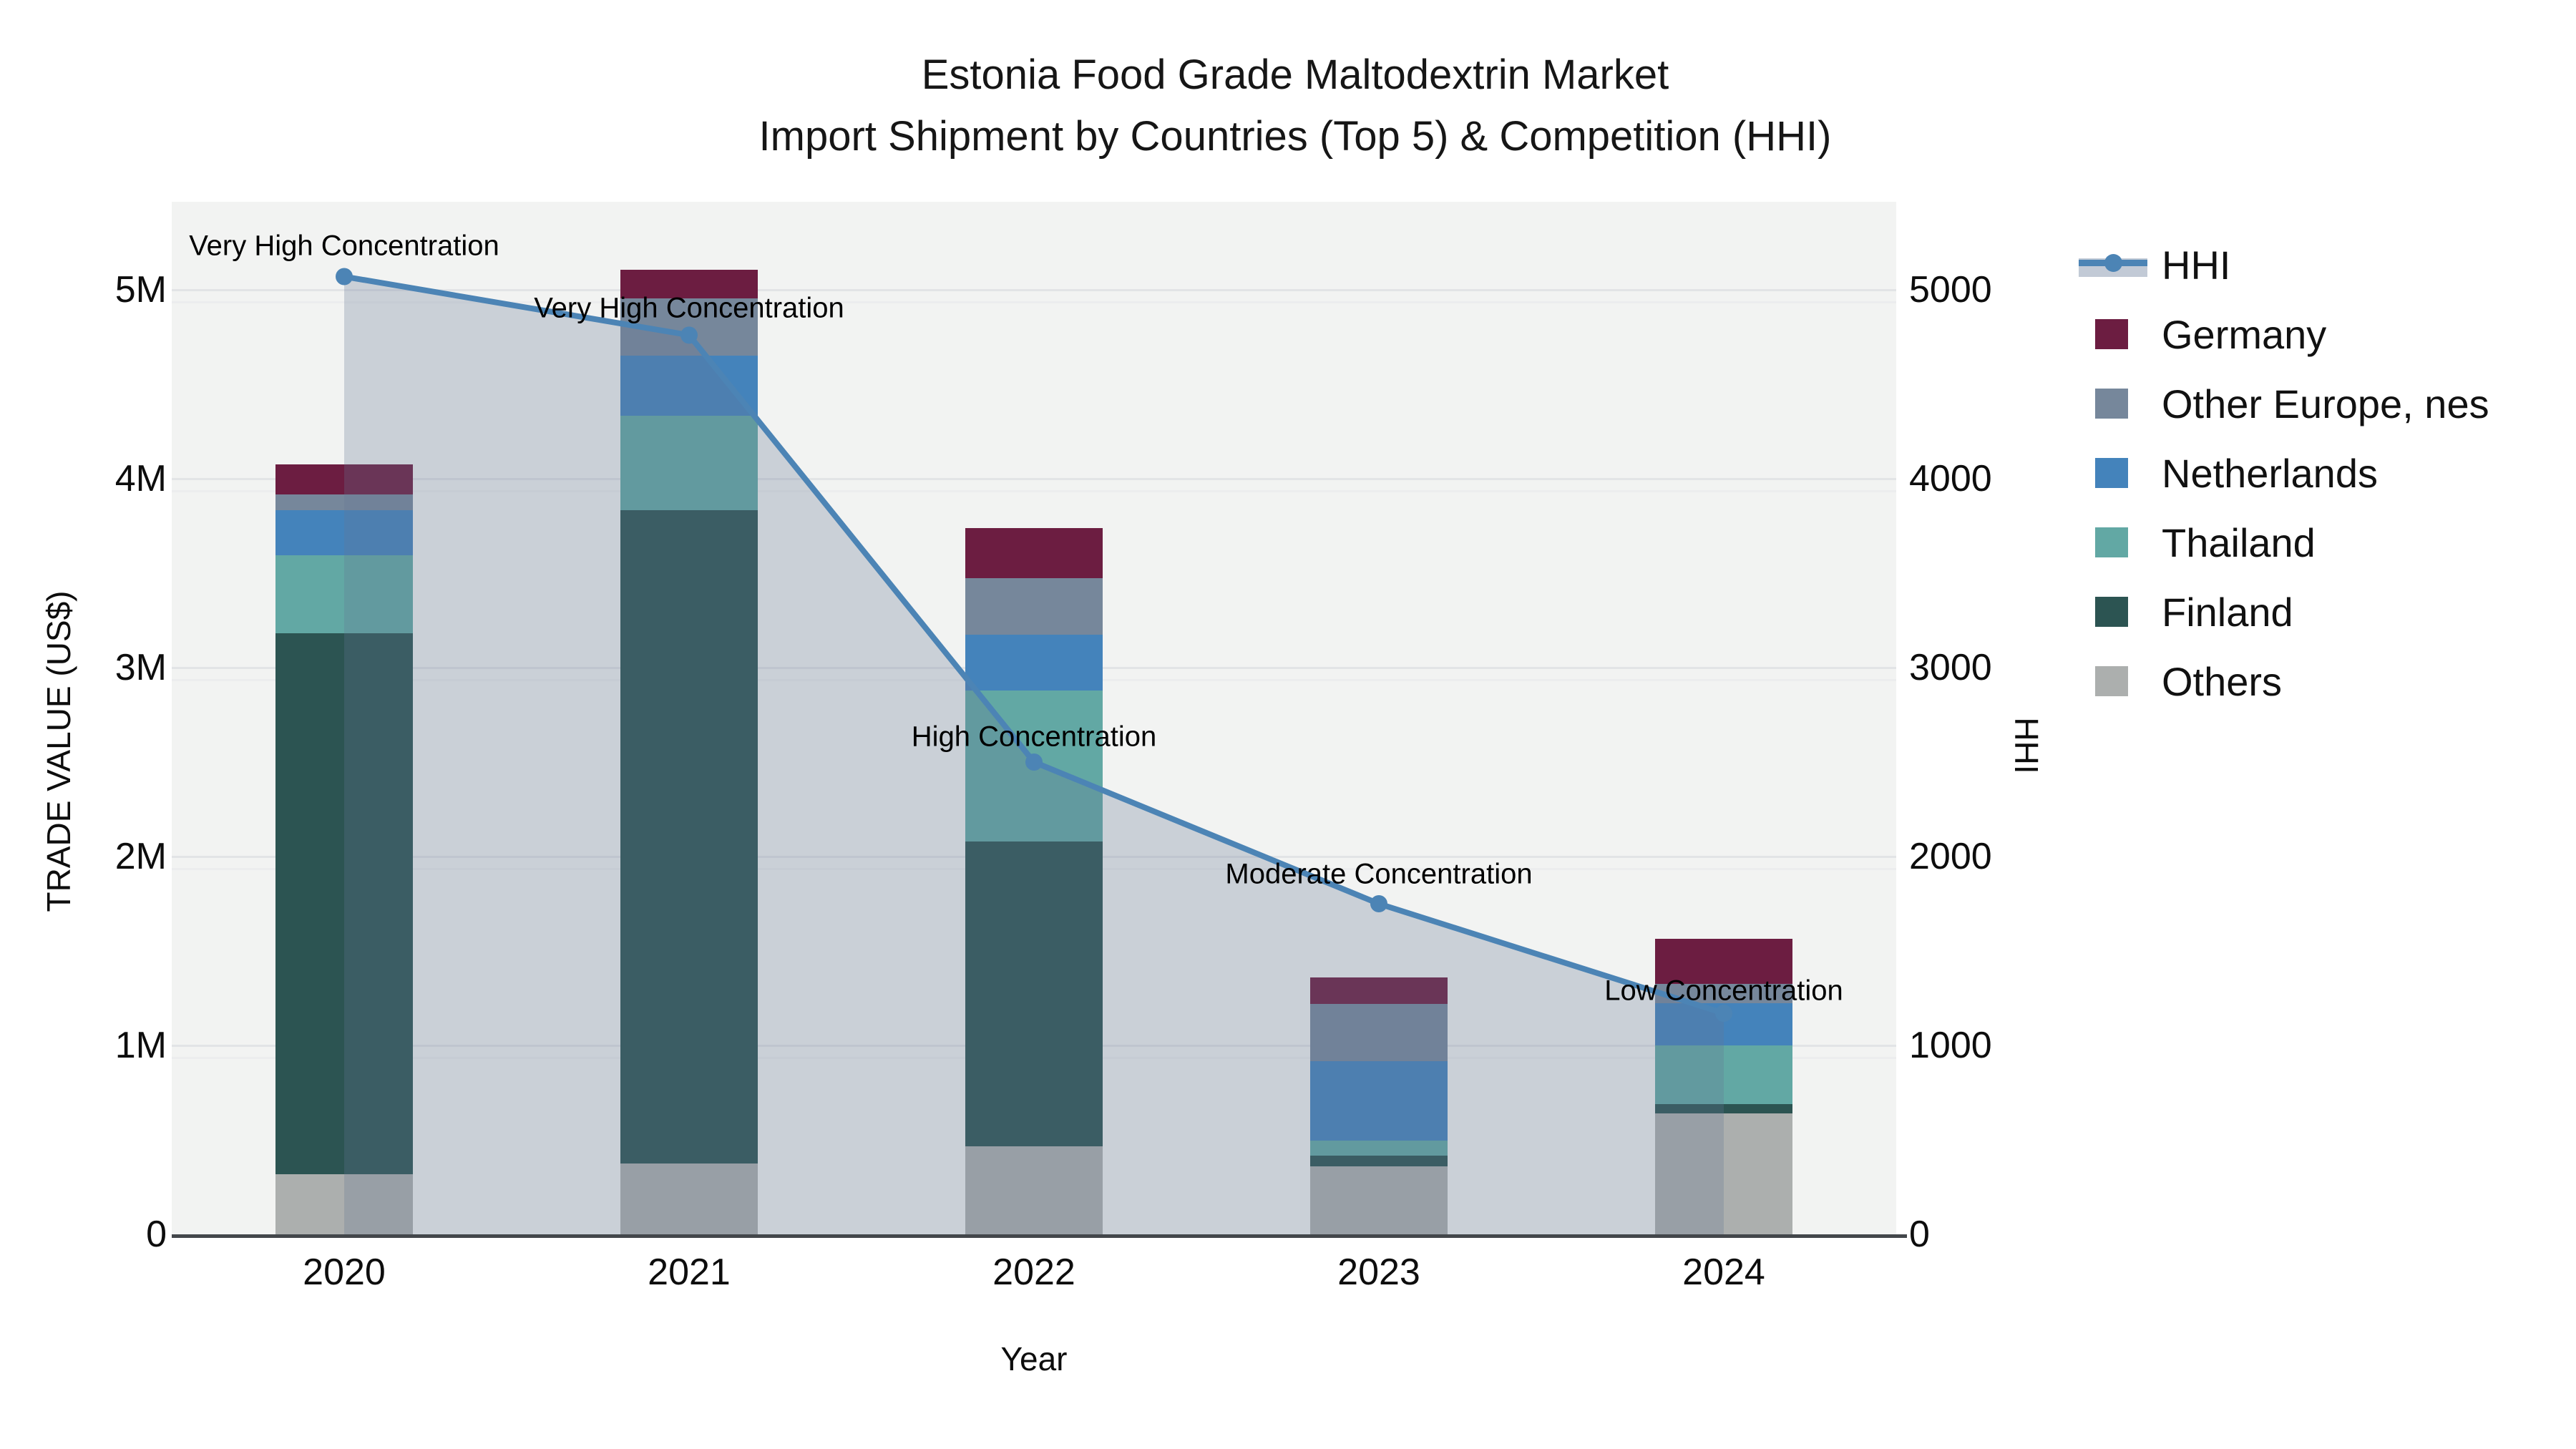 Image resolution: width=2576 pixels, height=1449 pixels. Describe the element at coordinates (1039, 1236) in the screenshot. I see `x-axis-line` at that location.